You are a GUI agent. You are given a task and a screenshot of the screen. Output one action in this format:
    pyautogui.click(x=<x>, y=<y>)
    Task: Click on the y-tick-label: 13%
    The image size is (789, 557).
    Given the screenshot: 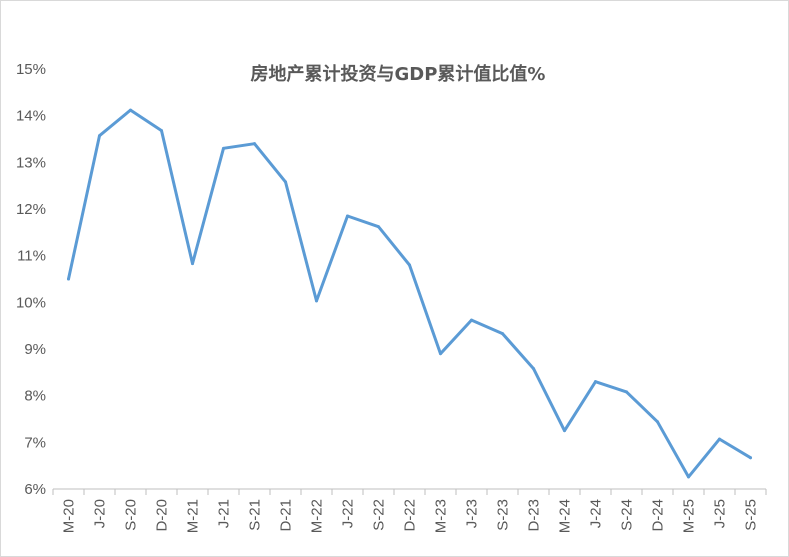 What is the action you would take?
    pyautogui.click(x=31, y=162)
    